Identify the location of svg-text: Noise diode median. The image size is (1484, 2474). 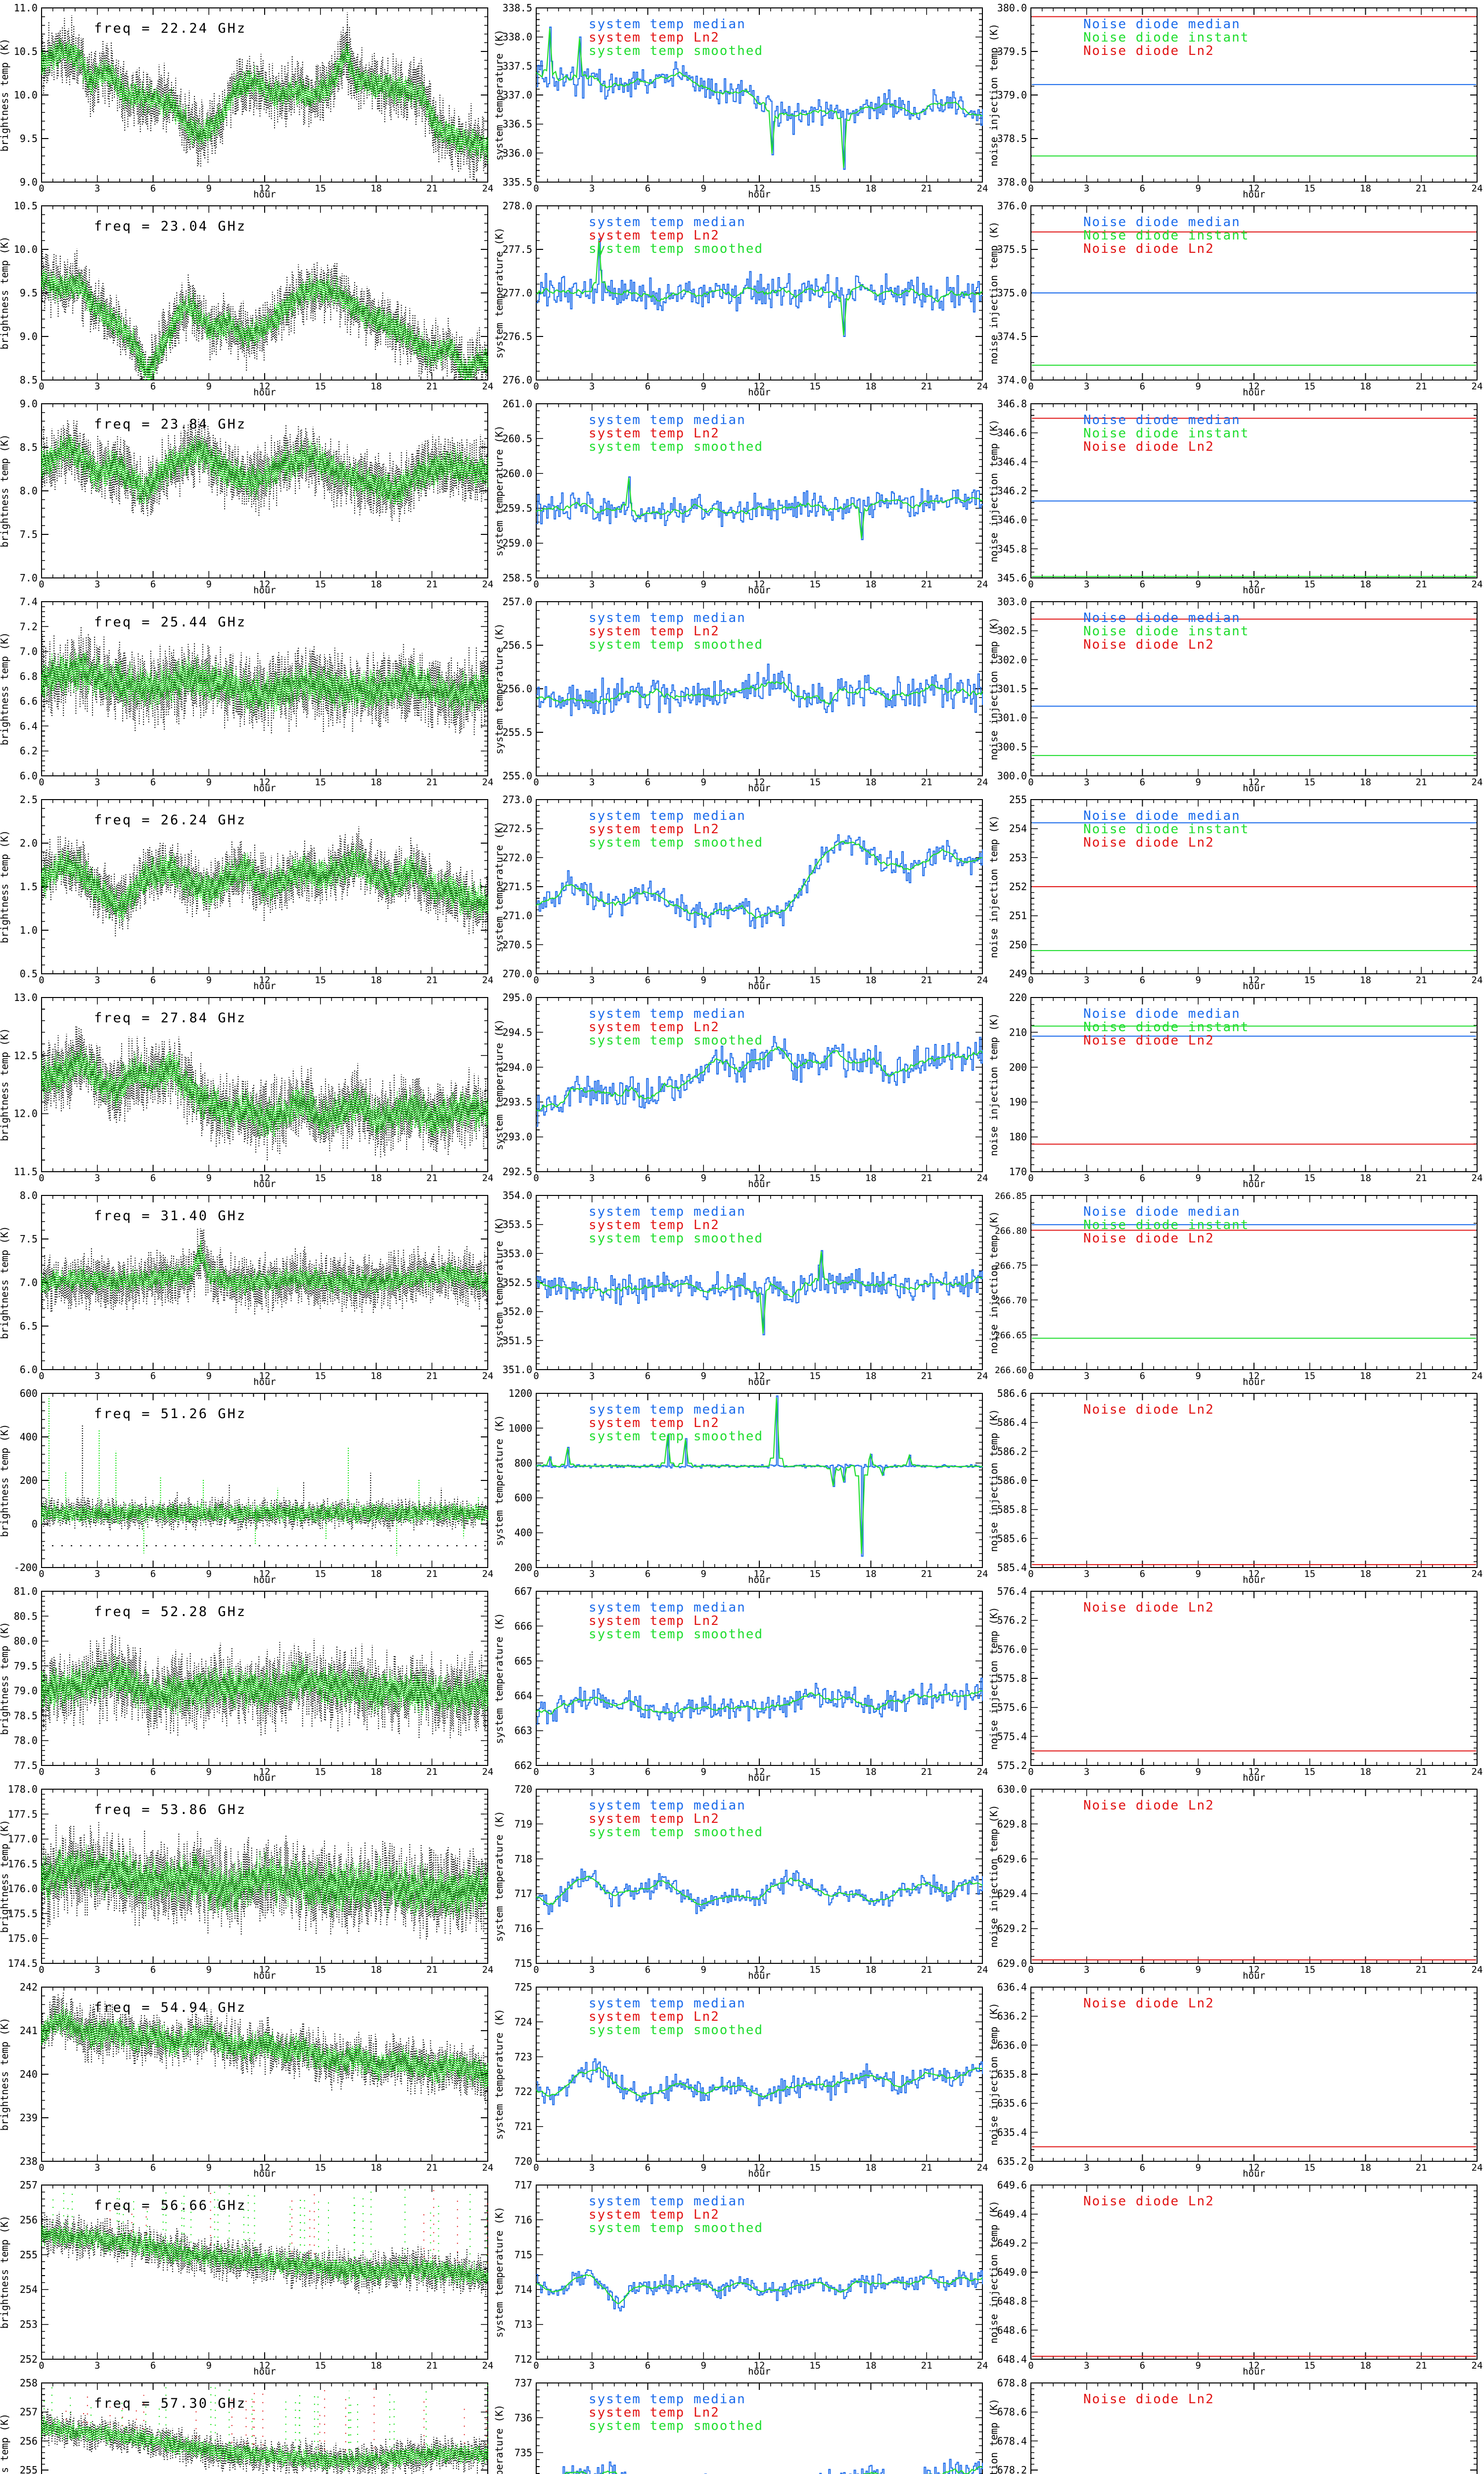
(1162, 222).